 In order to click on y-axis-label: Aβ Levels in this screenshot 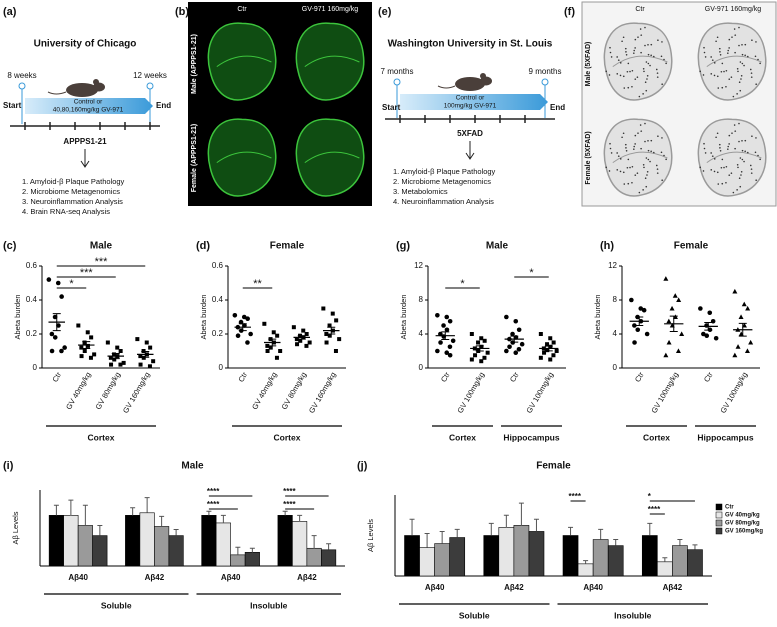, I will do `click(15, 527)`.